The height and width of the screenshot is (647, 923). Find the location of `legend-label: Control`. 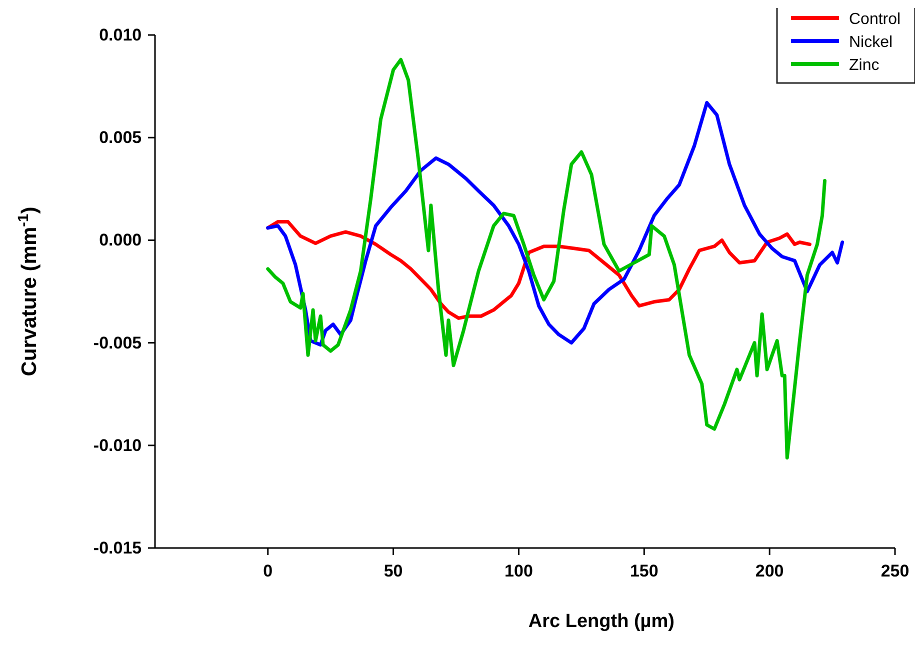

legend-label: Control is located at coordinates (875, 19).